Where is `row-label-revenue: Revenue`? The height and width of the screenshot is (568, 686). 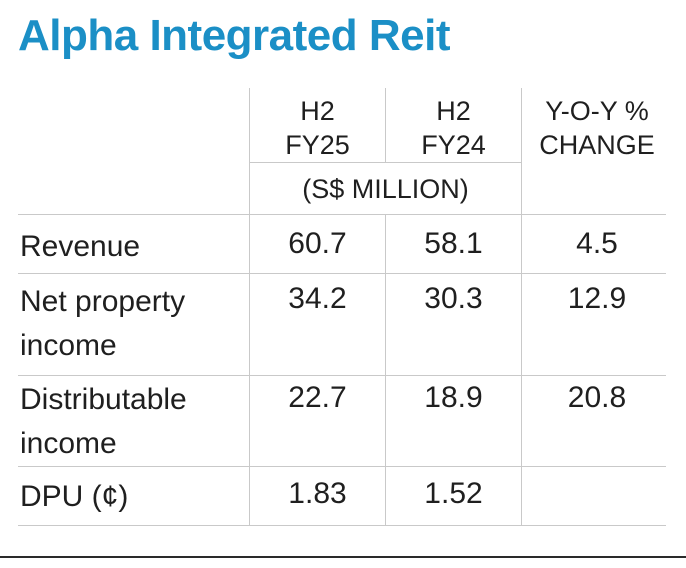 row-label-revenue: Revenue is located at coordinates (80, 246).